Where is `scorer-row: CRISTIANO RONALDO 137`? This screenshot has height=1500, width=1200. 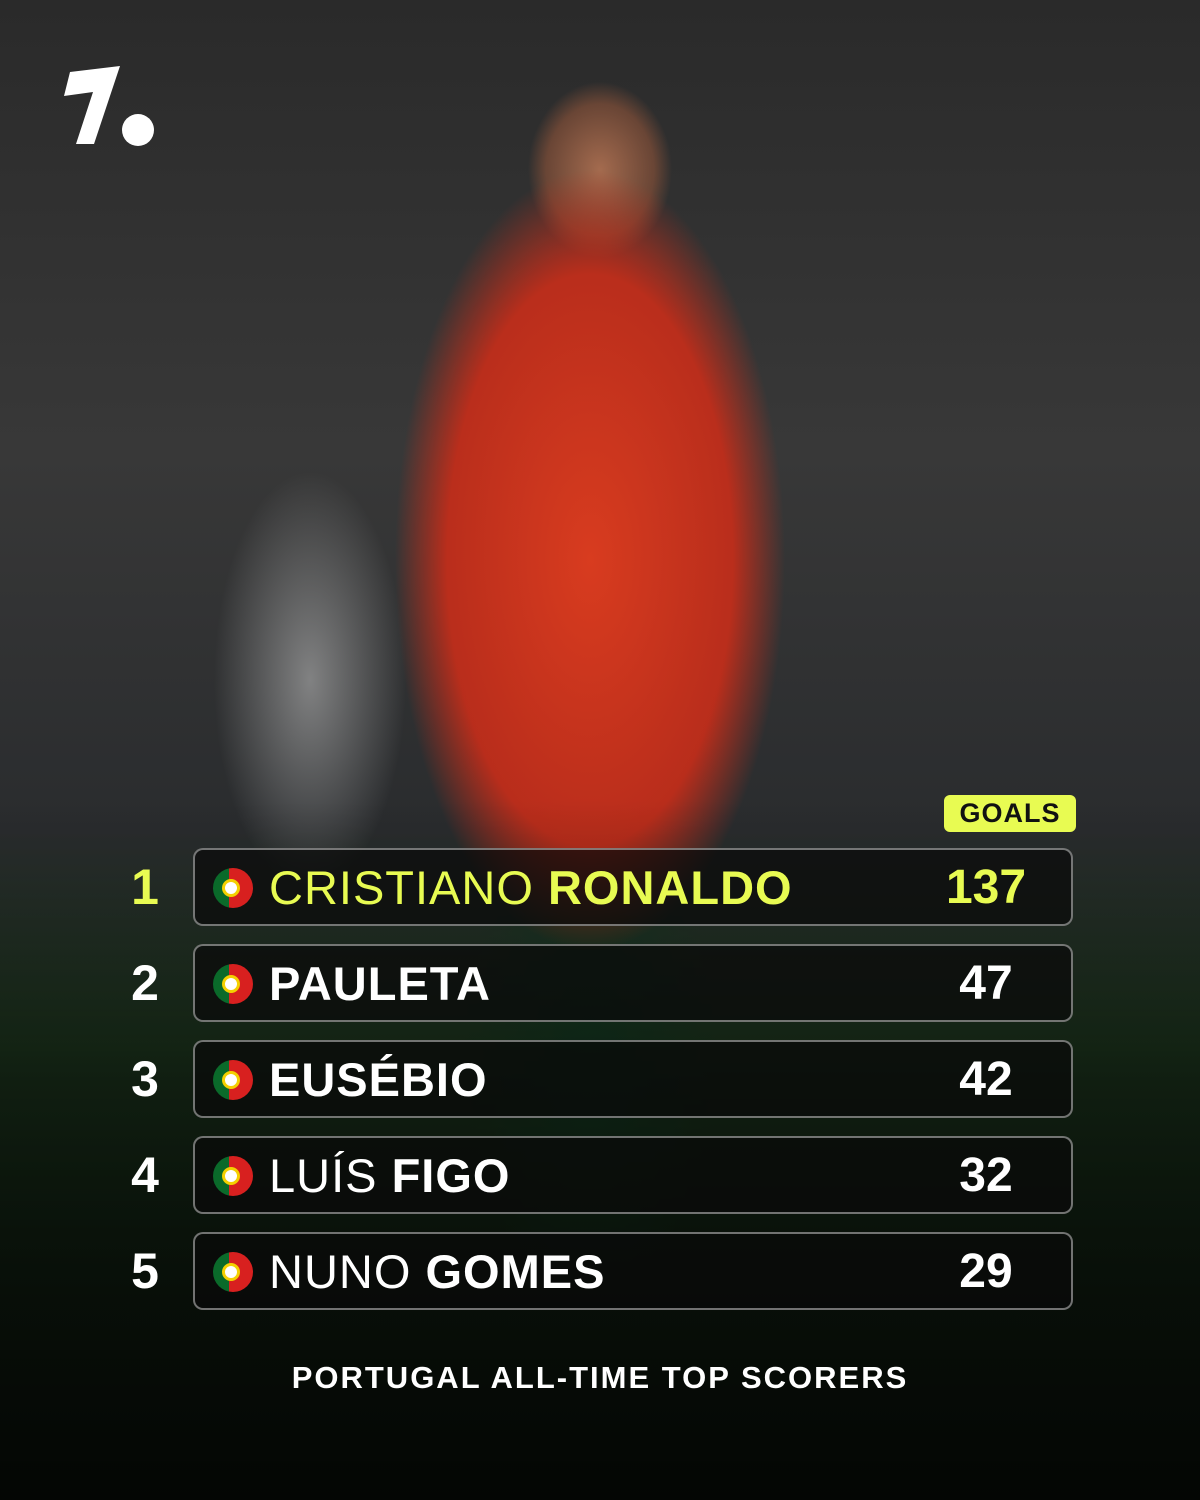
scorer-row: CRISTIANO RONALDO 137 is located at coordinates (633, 887).